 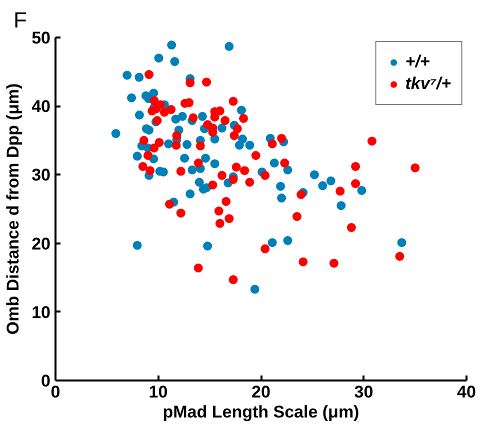 What do you see at coordinates (261, 392) in the screenshot?
I see `x-tick-label: 20` at bounding box center [261, 392].